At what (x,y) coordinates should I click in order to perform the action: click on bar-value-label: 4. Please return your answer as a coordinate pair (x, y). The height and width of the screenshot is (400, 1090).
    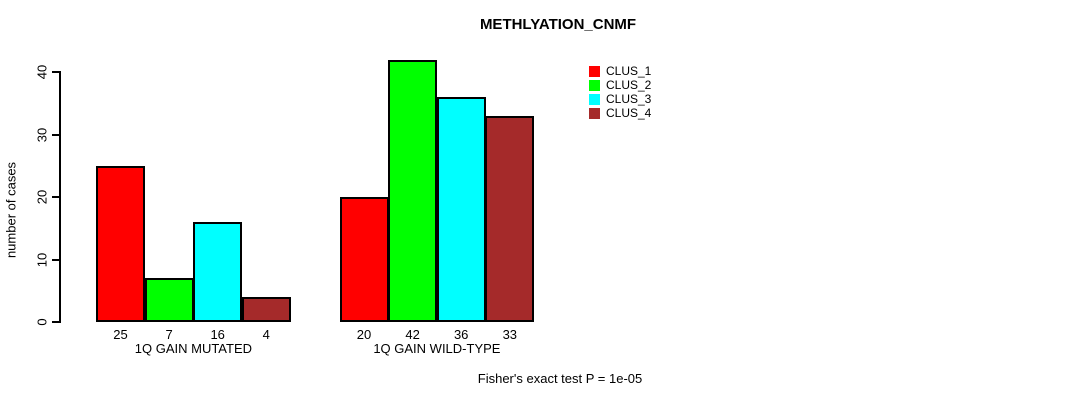
    Looking at the image, I should click on (266, 334).